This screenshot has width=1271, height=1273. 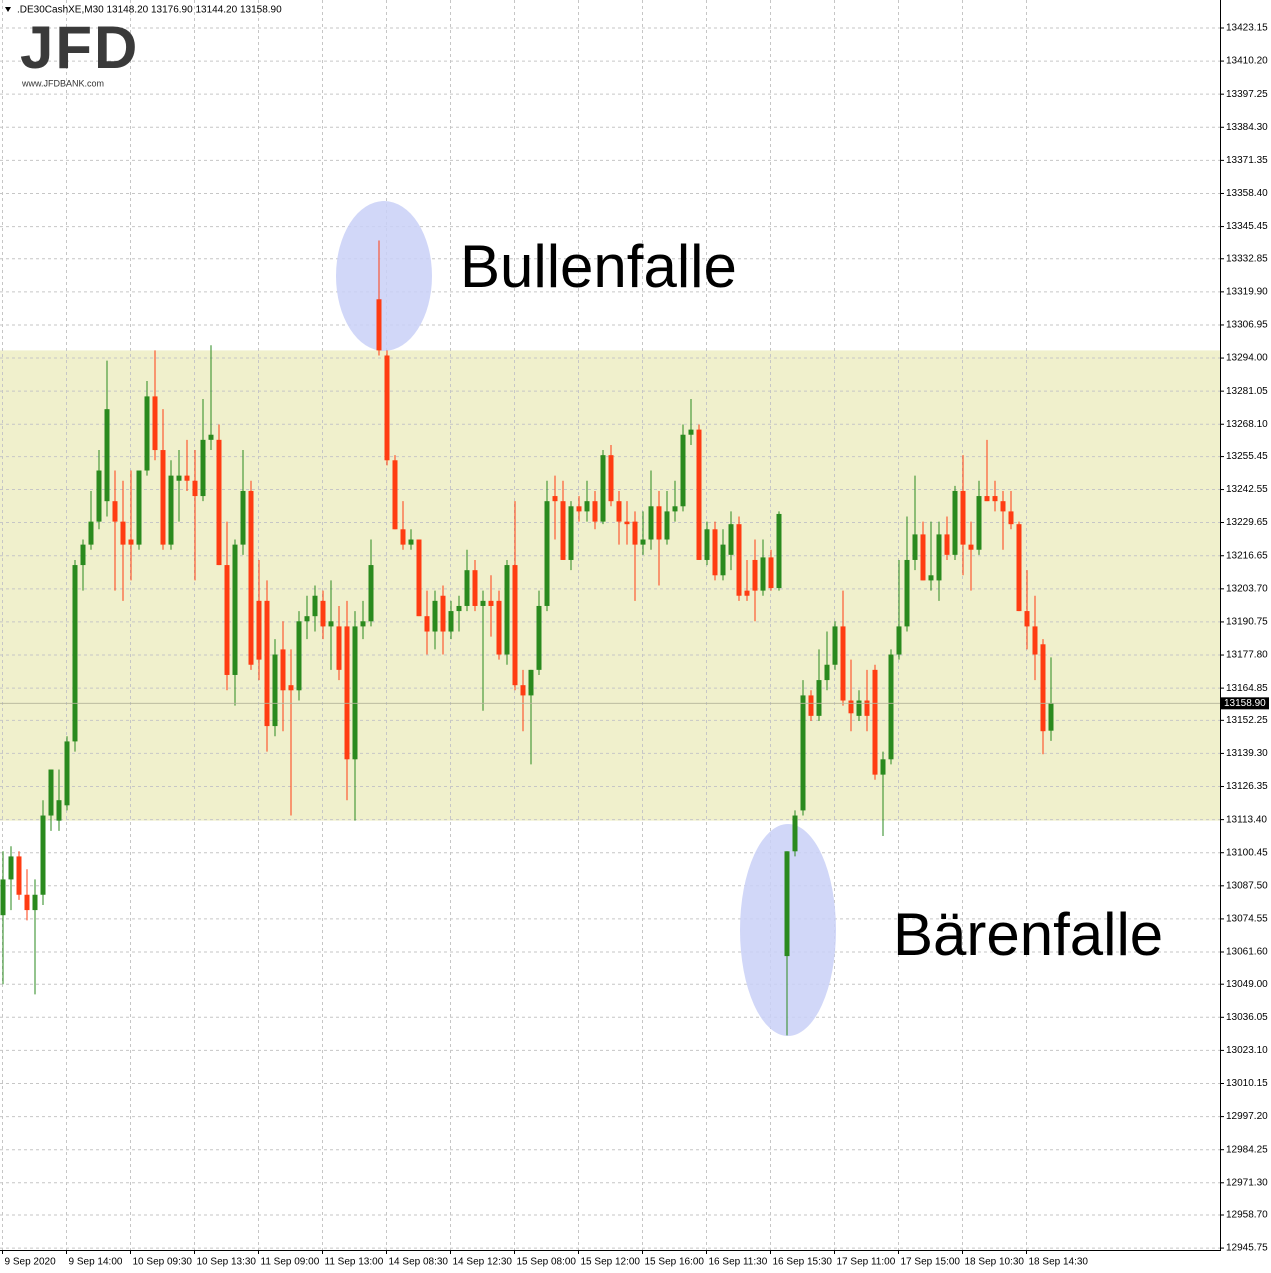 What do you see at coordinates (1246, 819) in the screenshot?
I see `y-tick-label: 13113.40` at bounding box center [1246, 819].